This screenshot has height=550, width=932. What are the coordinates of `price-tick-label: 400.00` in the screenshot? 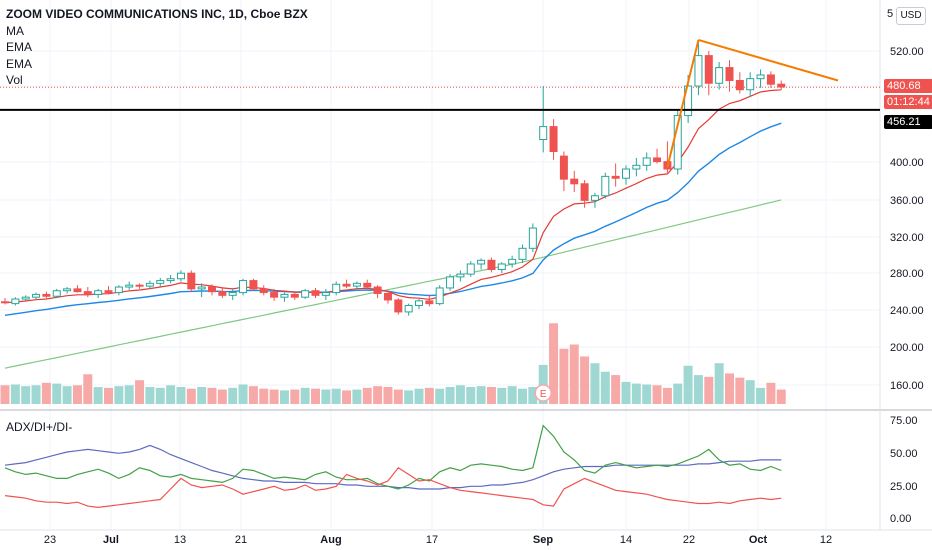 It's located at (907, 163).